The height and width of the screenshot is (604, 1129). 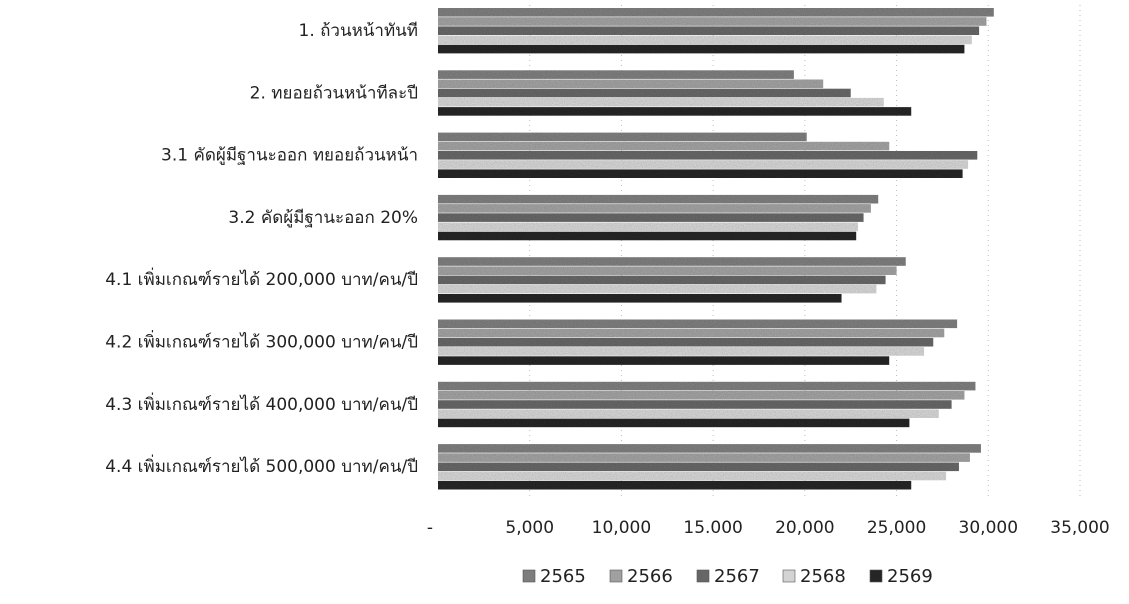 I want to click on category-label: 3.2 คัดผู้มีฐานะออก 20%, so click(x=323, y=218).